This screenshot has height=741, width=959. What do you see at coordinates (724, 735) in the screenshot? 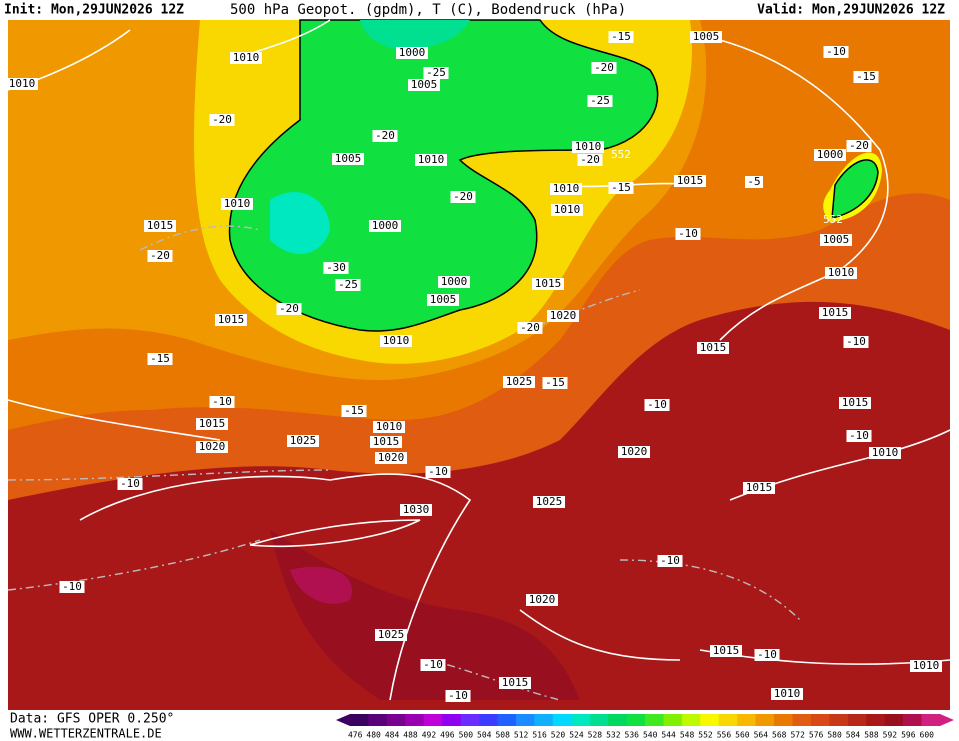
I see `colorbar-label: 556` at bounding box center [724, 735].